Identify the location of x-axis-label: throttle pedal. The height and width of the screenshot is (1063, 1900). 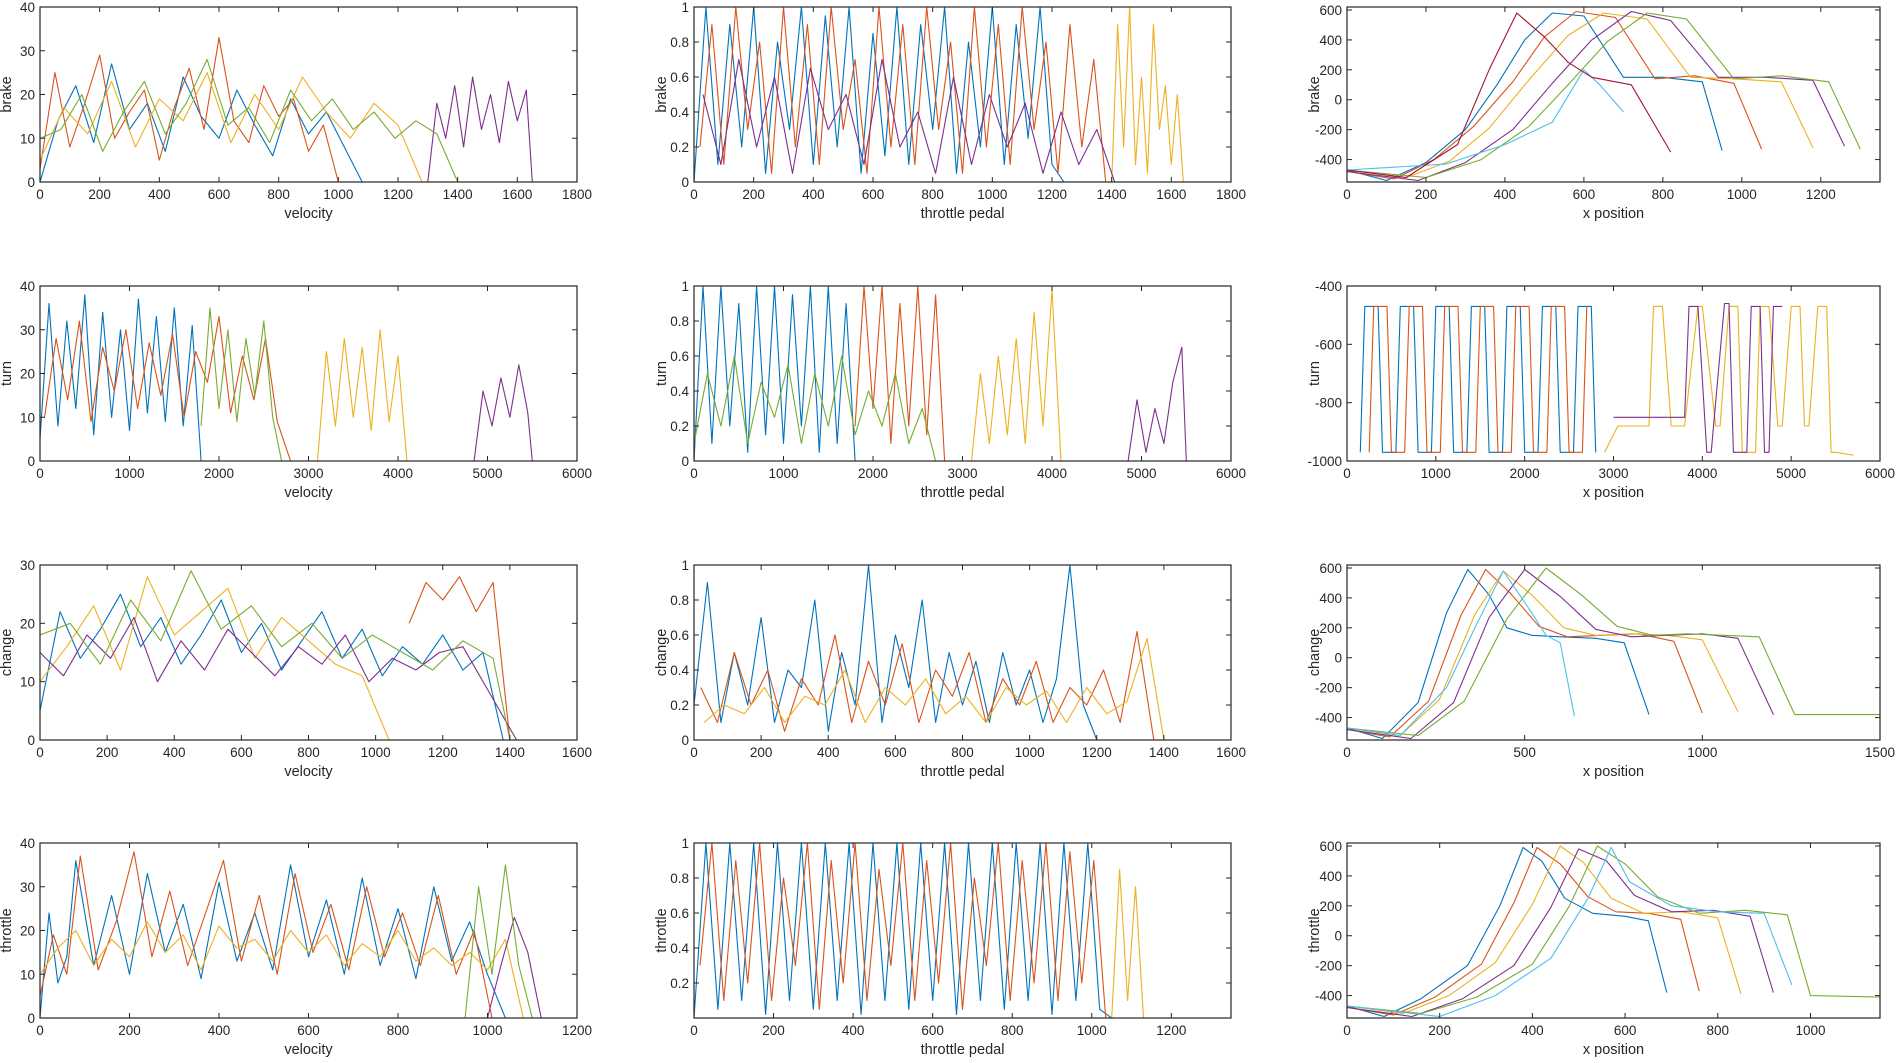
(963, 493).